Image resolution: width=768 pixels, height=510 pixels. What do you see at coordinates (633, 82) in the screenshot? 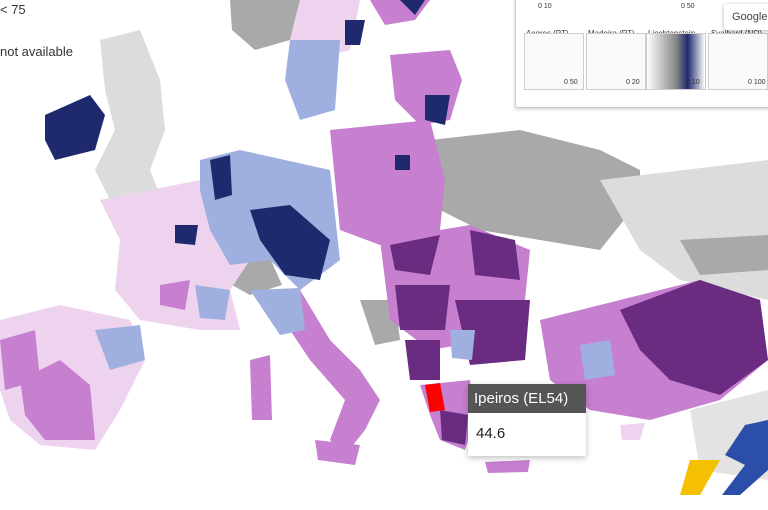
I see `scale-label: 0 20` at bounding box center [633, 82].